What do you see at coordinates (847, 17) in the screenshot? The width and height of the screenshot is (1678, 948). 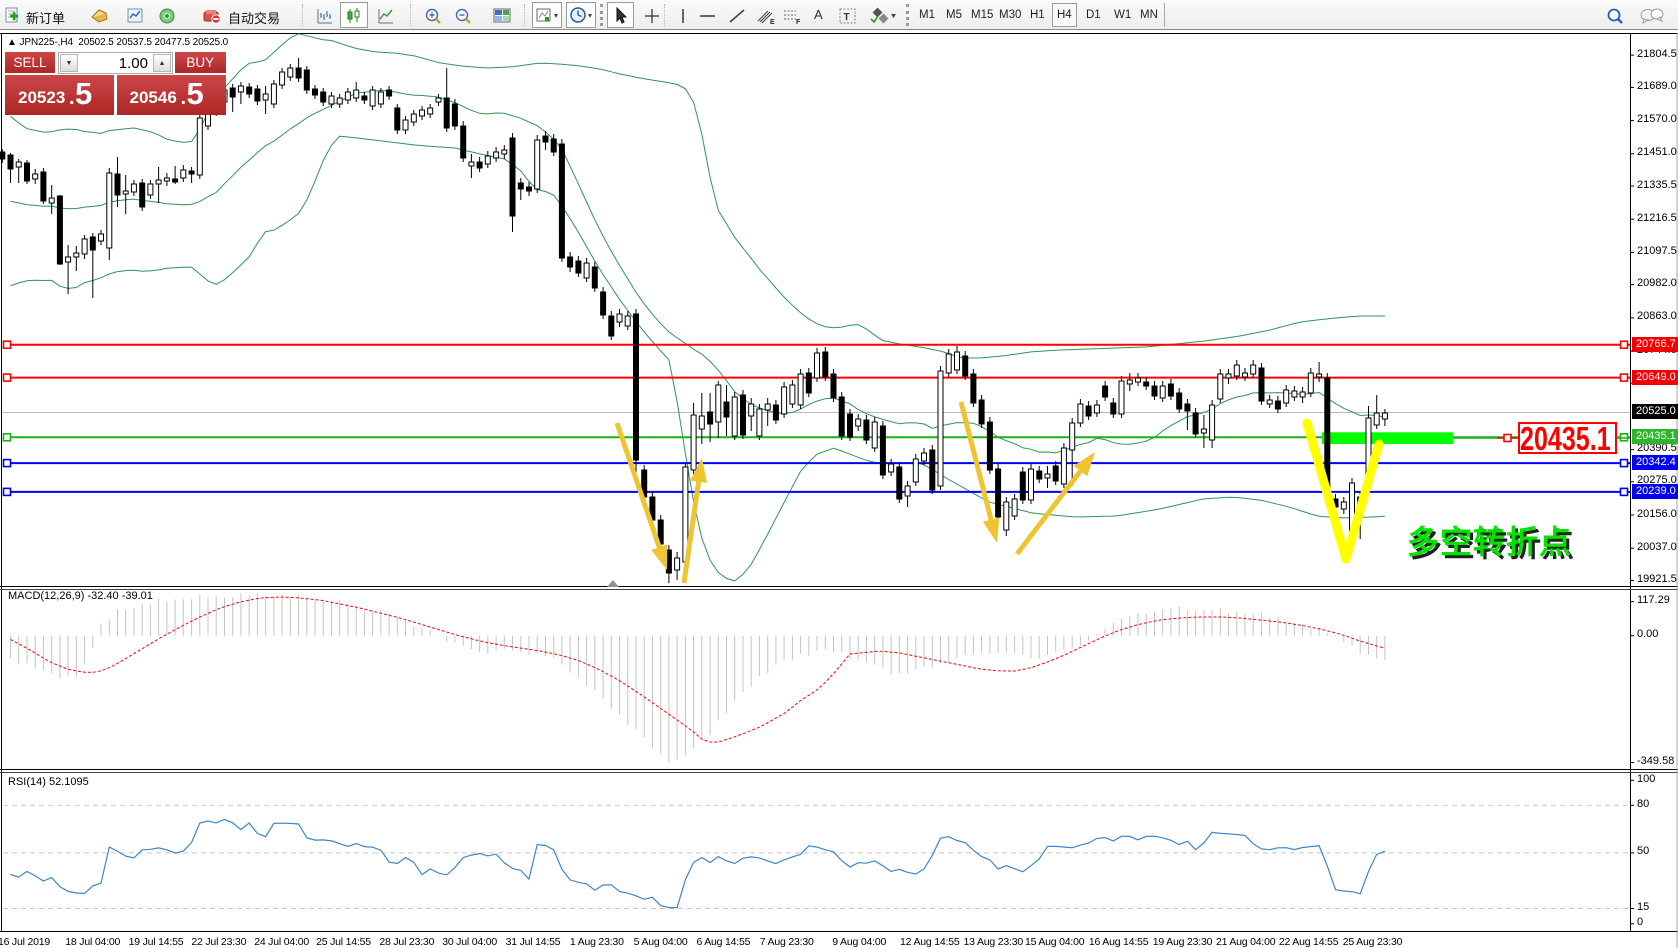 I see `svg-text: T` at bounding box center [847, 17].